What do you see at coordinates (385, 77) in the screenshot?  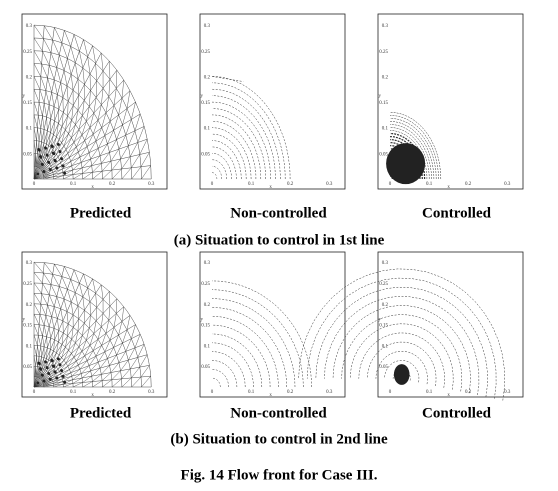 I see `y-tick-label: 0.2` at bounding box center [385, 77].